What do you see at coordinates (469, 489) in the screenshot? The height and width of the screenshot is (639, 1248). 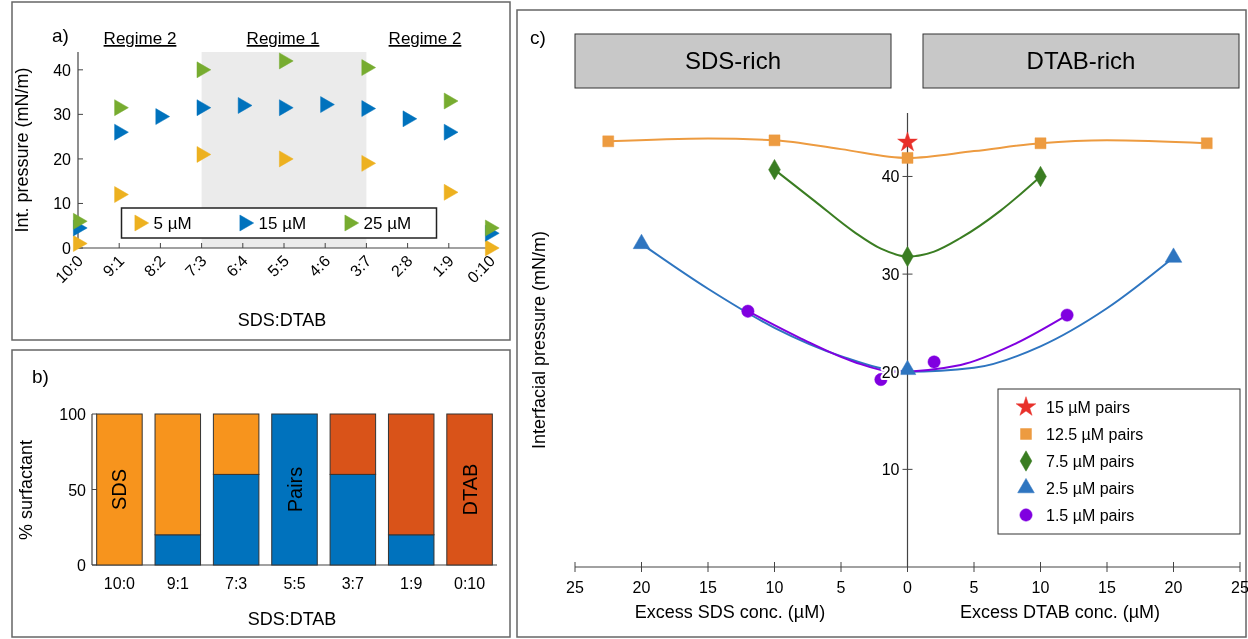 I see `series-label: DTAB` at bounding box center [469, 489].